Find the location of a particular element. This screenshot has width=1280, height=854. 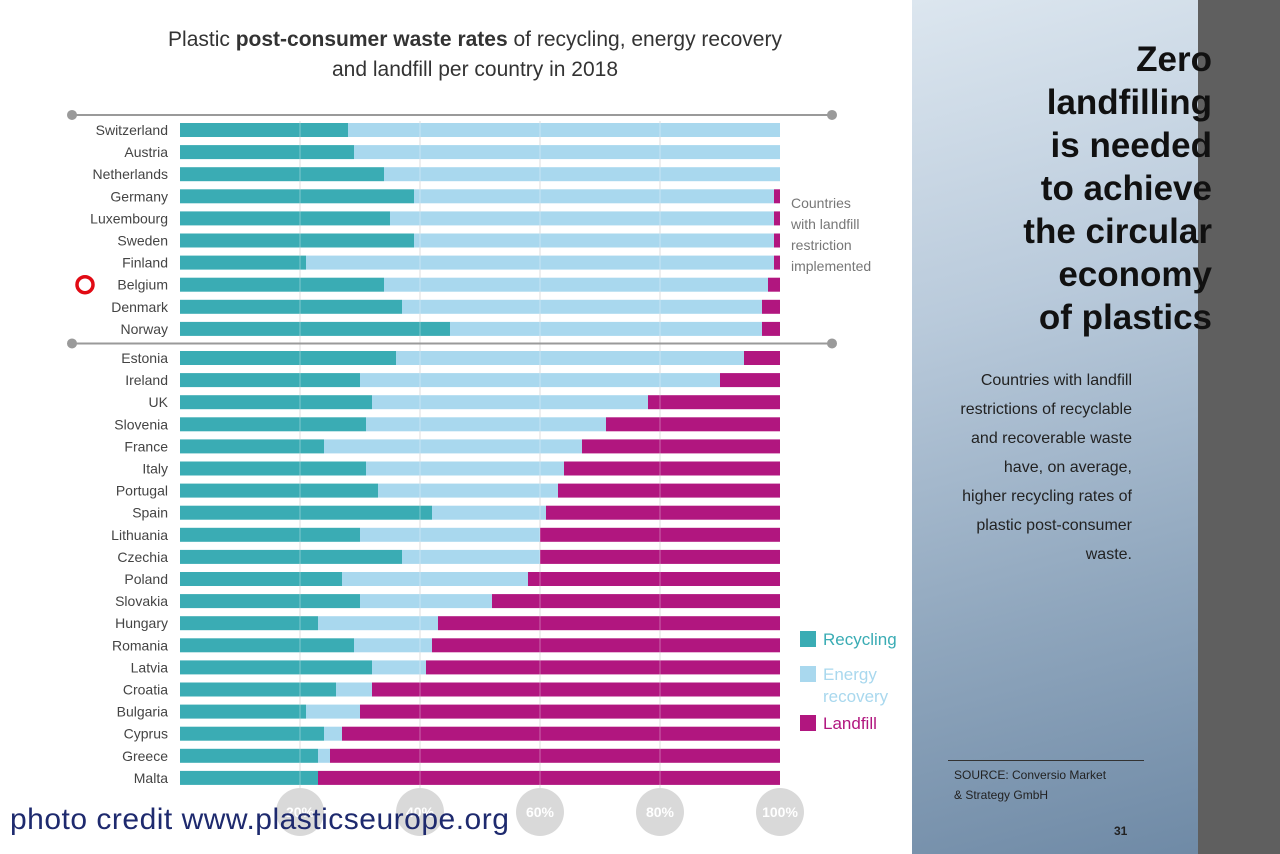

x-tick-label: 20% is located at coordinates (300, 812).